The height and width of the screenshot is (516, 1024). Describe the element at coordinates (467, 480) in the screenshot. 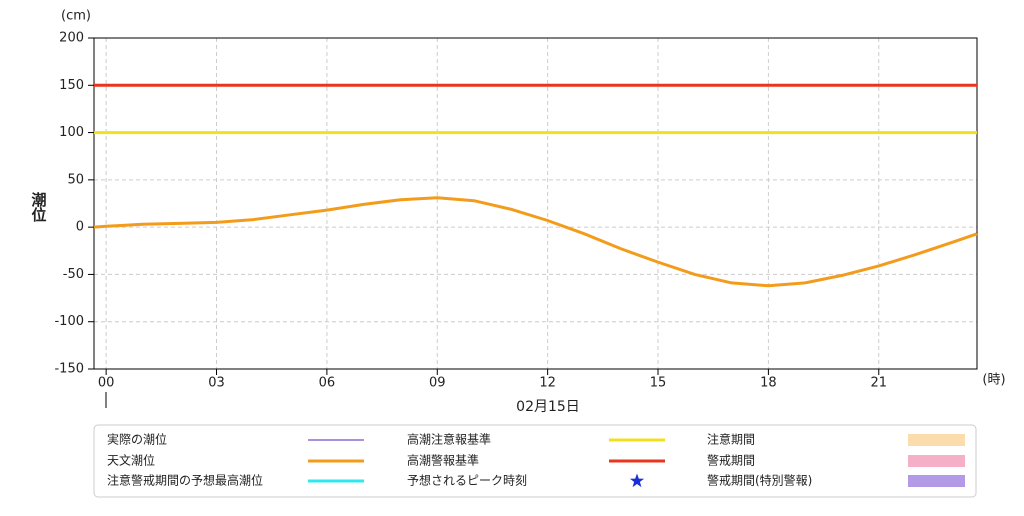

I see `legend-label: 予想されるピーク時刻` at that location.